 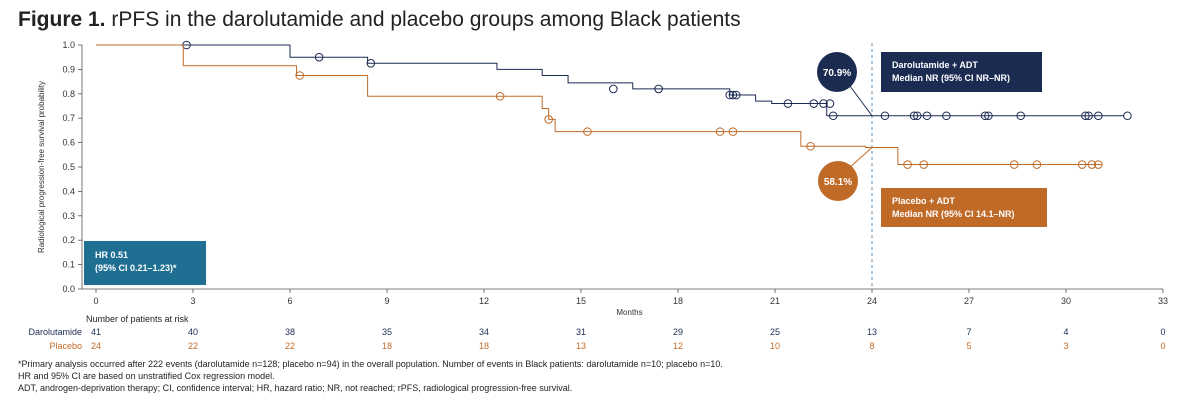 I want to click on daro-connector, so click(x=859, y=99).